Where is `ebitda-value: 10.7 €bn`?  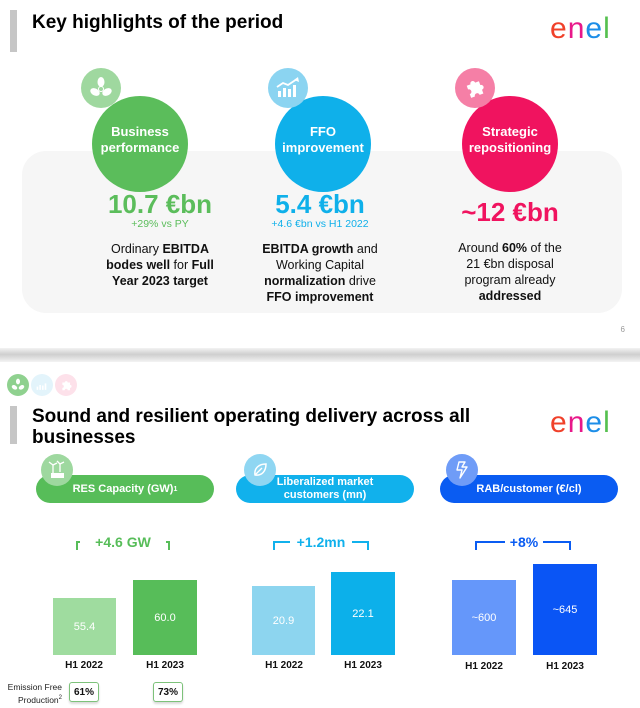 ebitda-value: 10.7 €bn is located at coordinates (160, 204).